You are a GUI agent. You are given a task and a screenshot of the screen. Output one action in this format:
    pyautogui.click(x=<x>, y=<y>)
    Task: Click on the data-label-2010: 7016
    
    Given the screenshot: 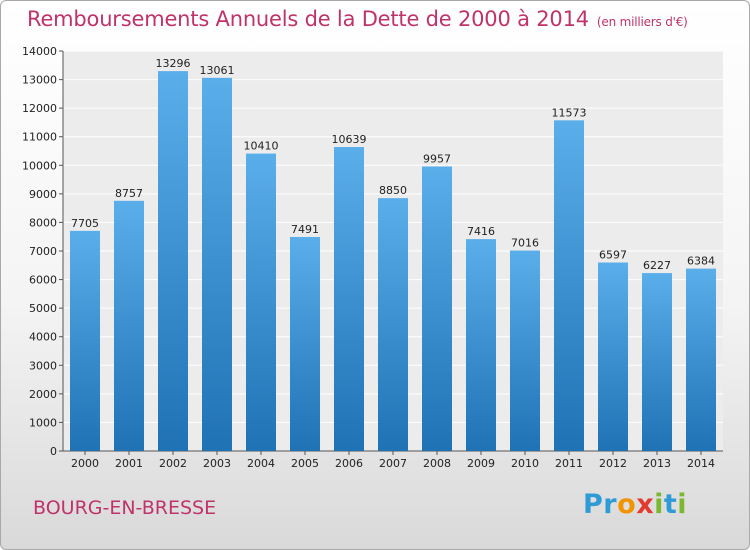 What is the action you would take?
    pyautogui.click(x=525, y=243)
    